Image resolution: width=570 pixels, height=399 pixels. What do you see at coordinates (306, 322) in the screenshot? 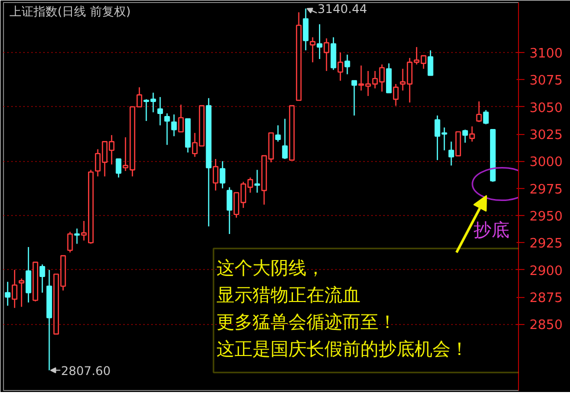
I see `annotation: 更多猛兽会循迹而至！` at bounding box center [306, 322].